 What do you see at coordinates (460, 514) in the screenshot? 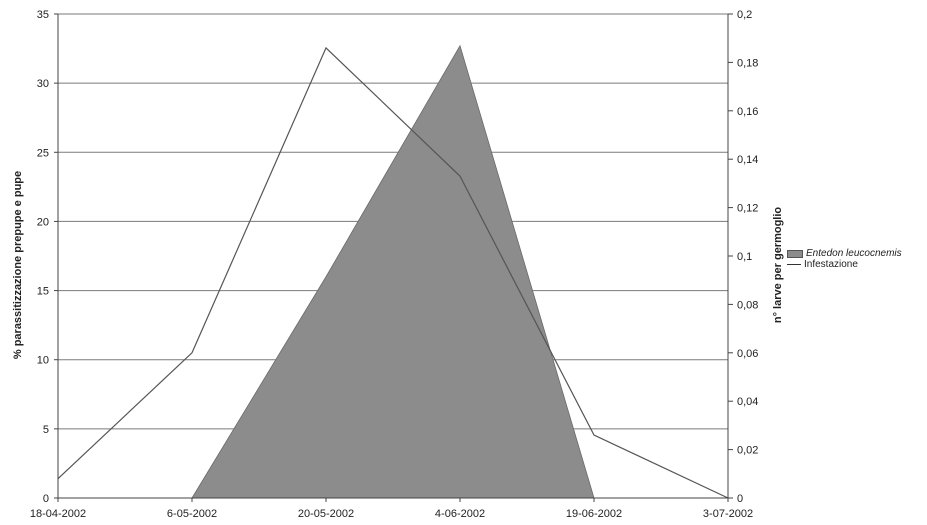
I see `x-tick-label: 4-06-2002` at bounding box center [460, 514].